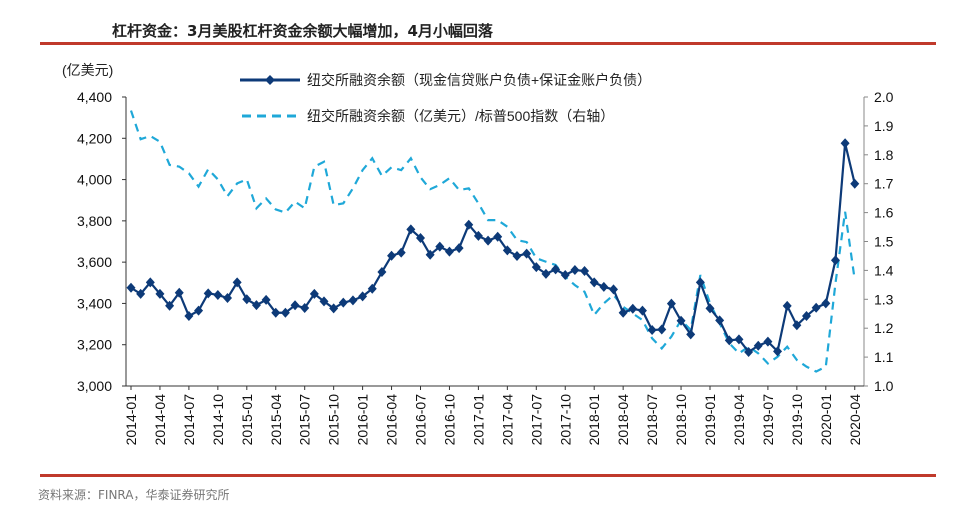 The height and width of the screenshot is (529, 954). Describe the element at coordinates (94, 221) in the screenshot. I see `left-tick-label: 3,800` at that location.